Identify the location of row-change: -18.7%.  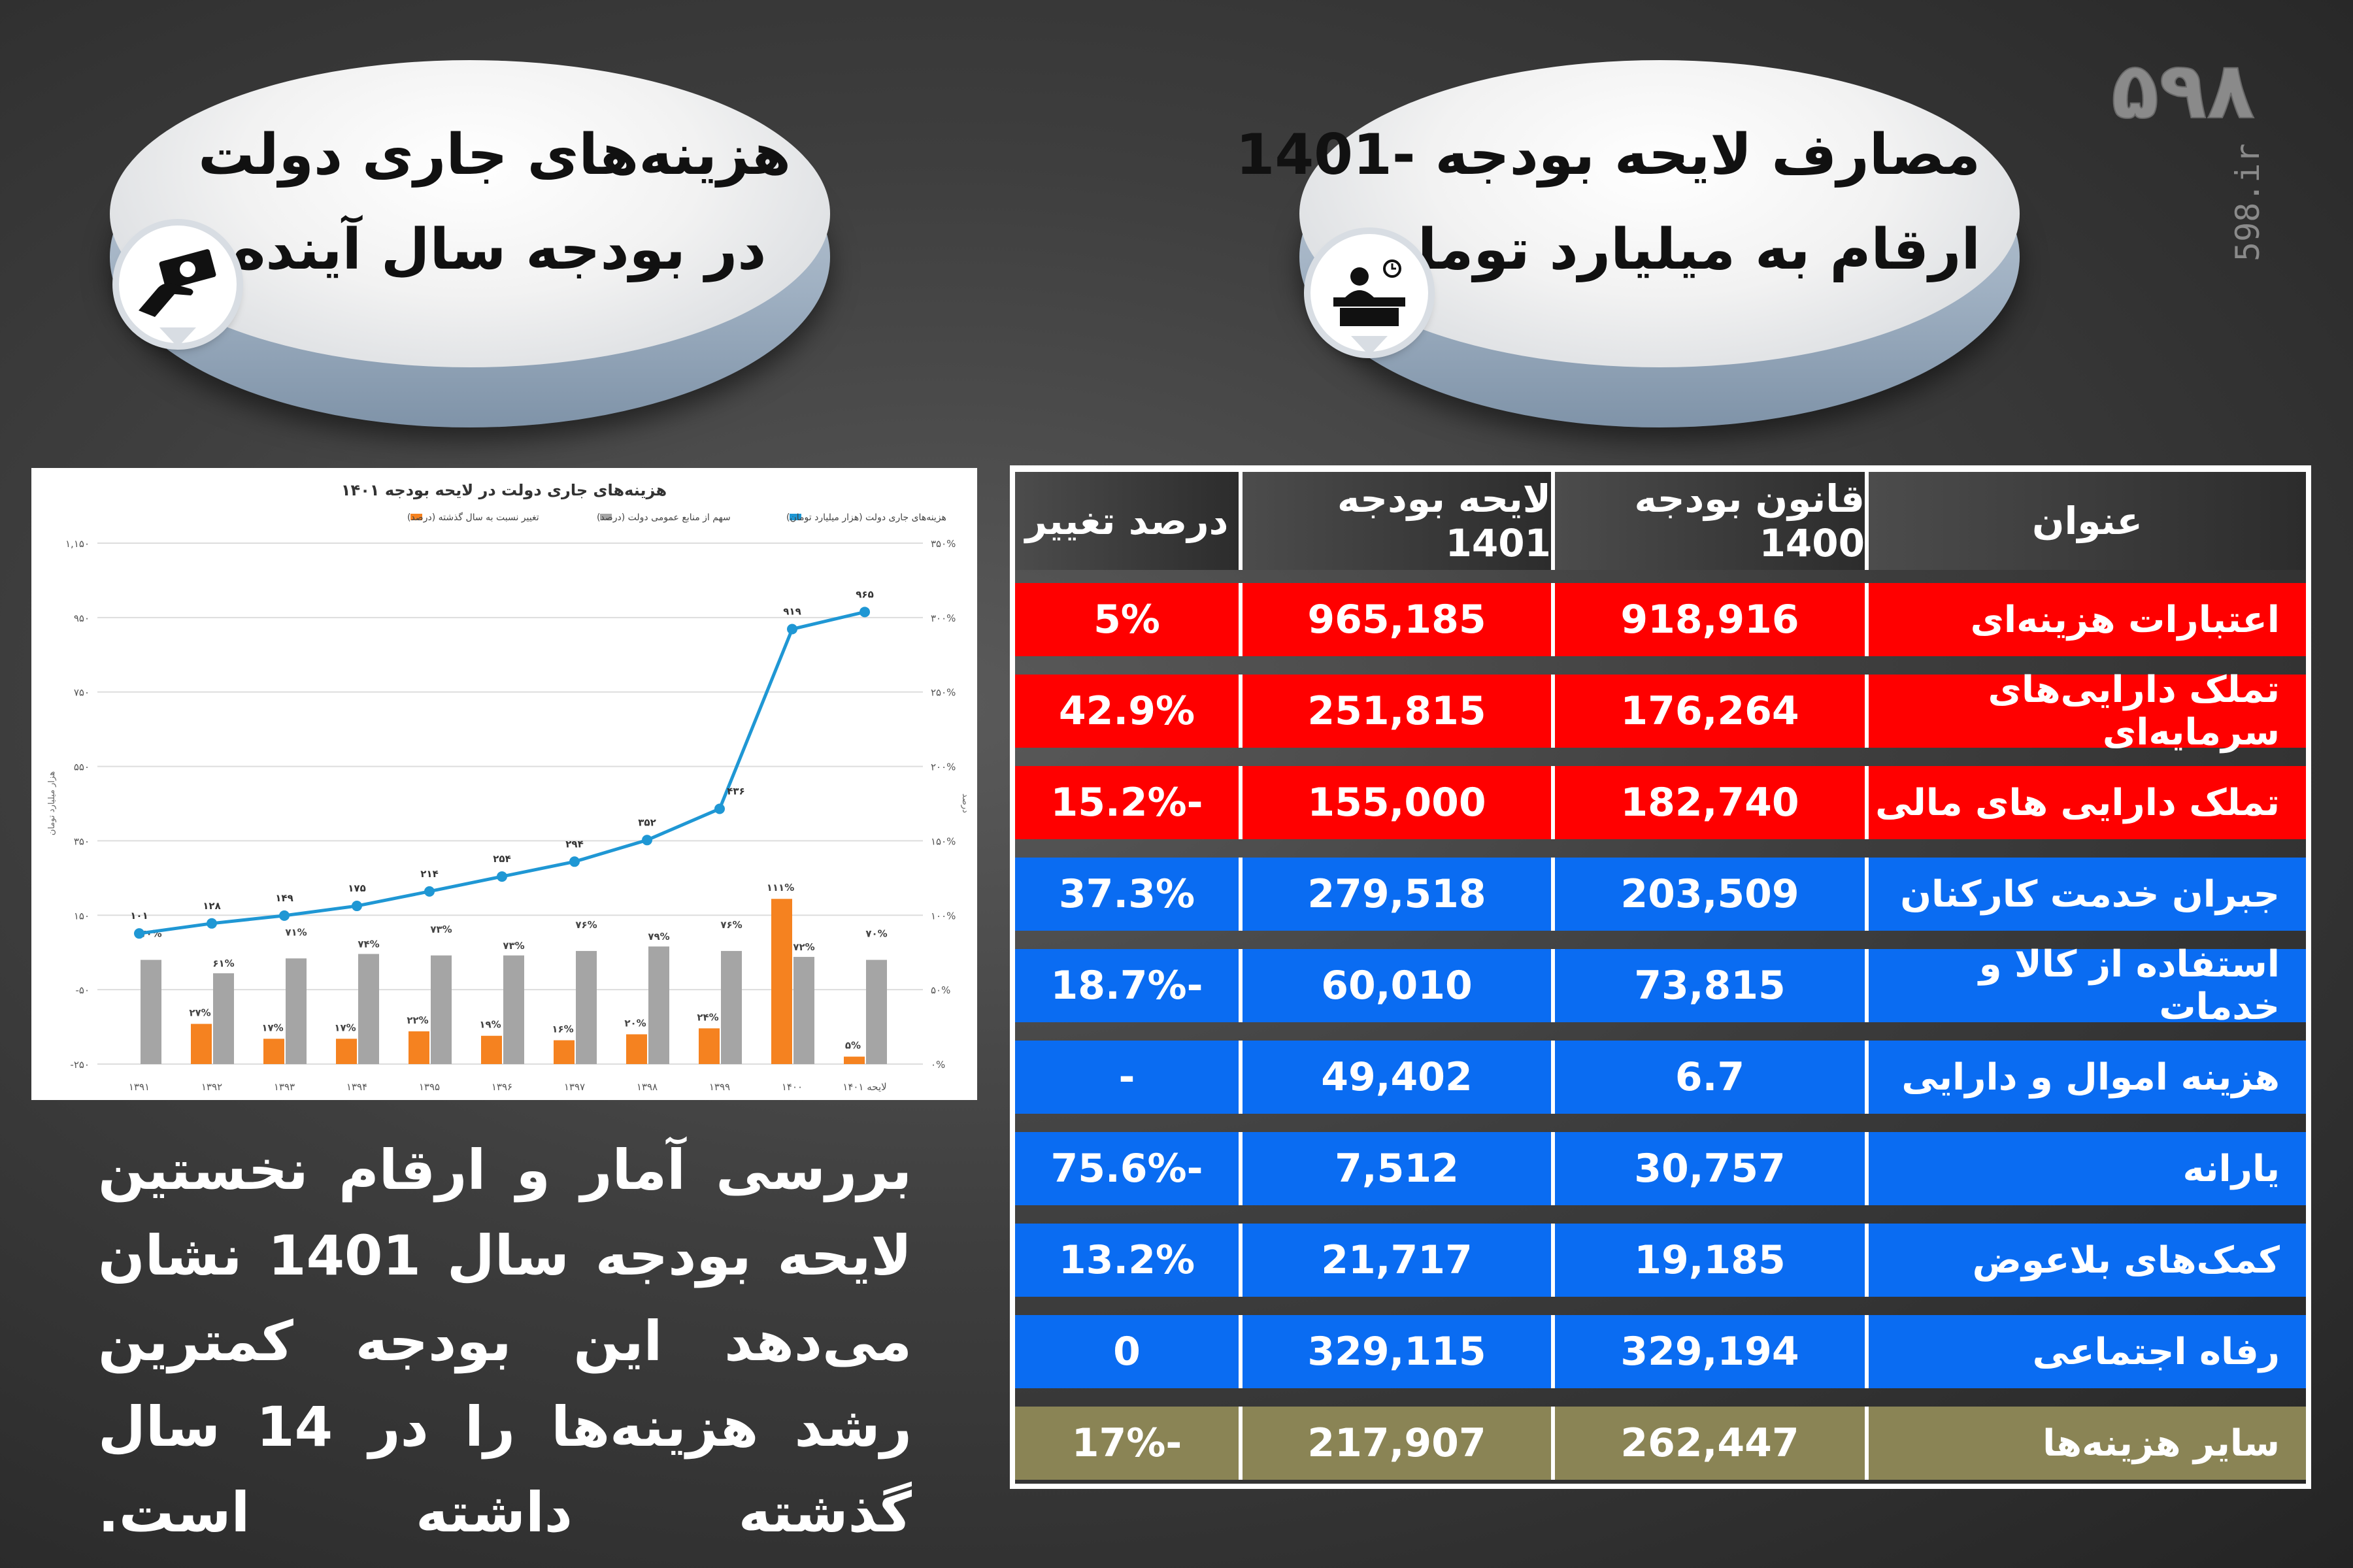
(1127, 985).